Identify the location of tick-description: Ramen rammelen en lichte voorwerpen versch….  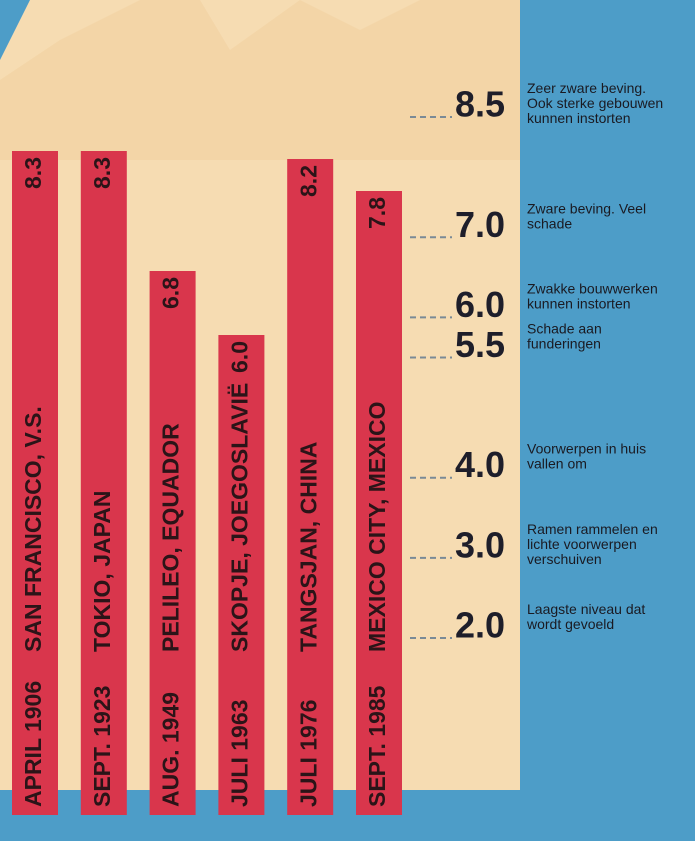
(592, 544).